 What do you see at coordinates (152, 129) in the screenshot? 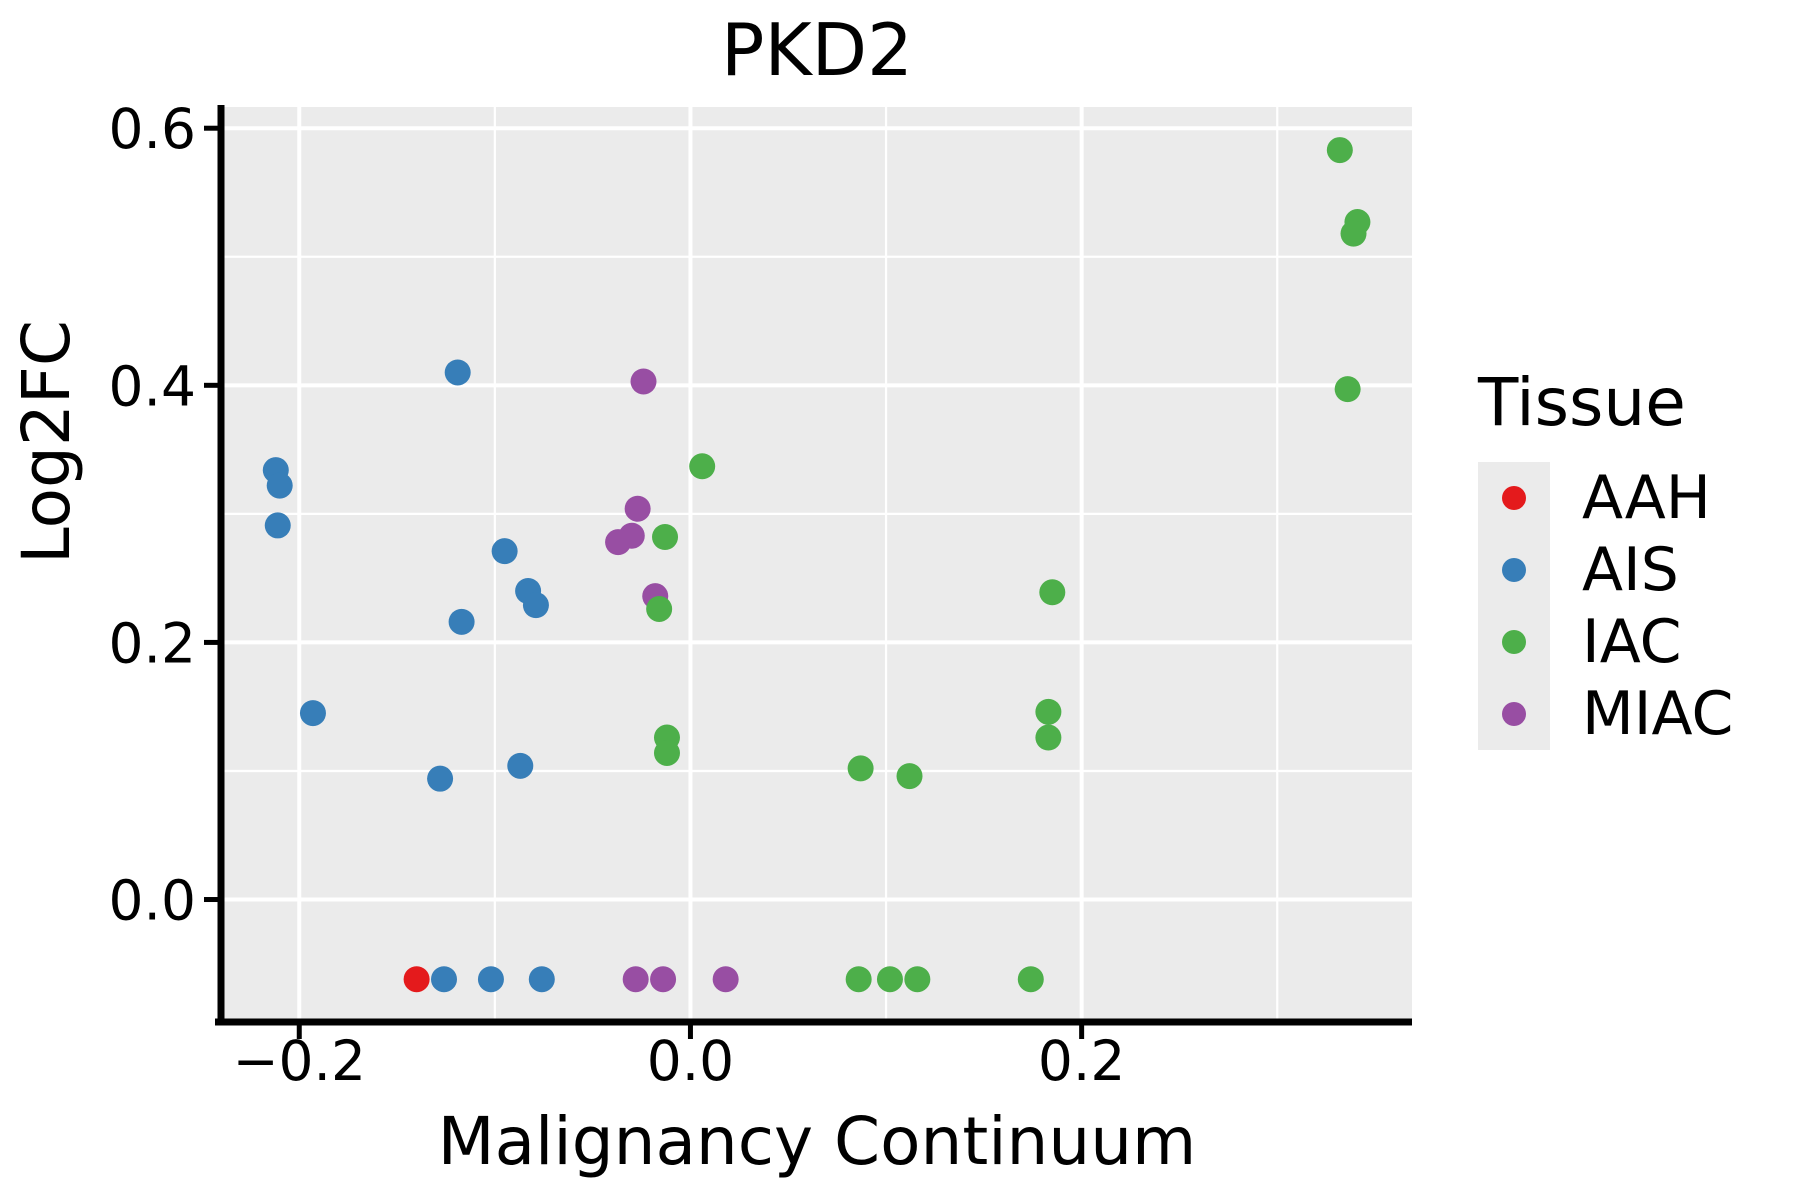
I see `y-tick-label: 0.6` at bounding box center [152, 129].